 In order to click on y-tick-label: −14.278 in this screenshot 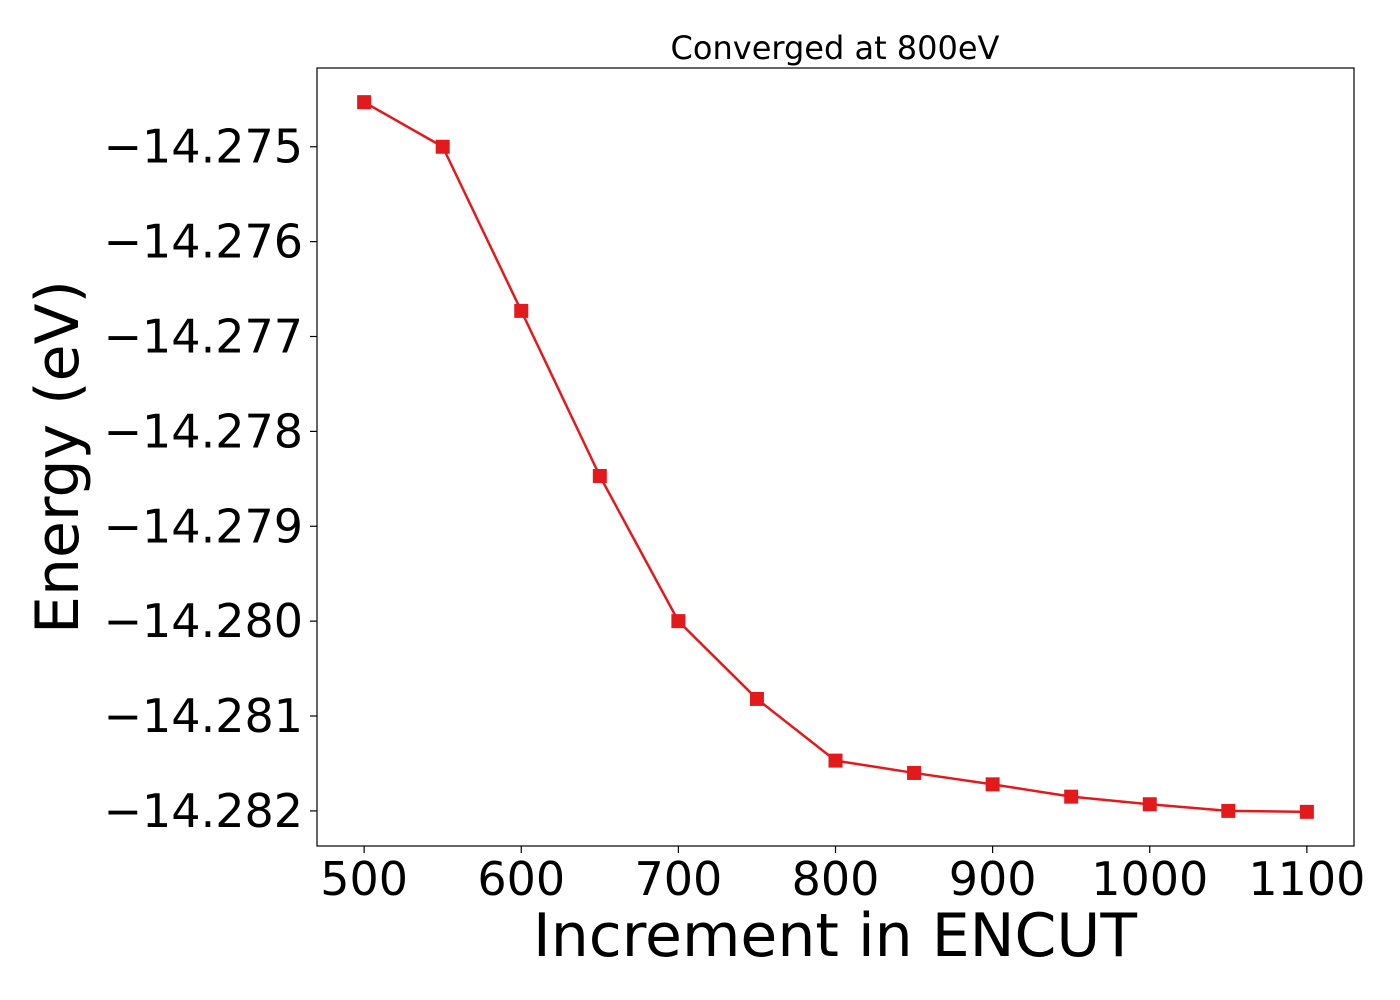, I will do `click(204, 431)`.